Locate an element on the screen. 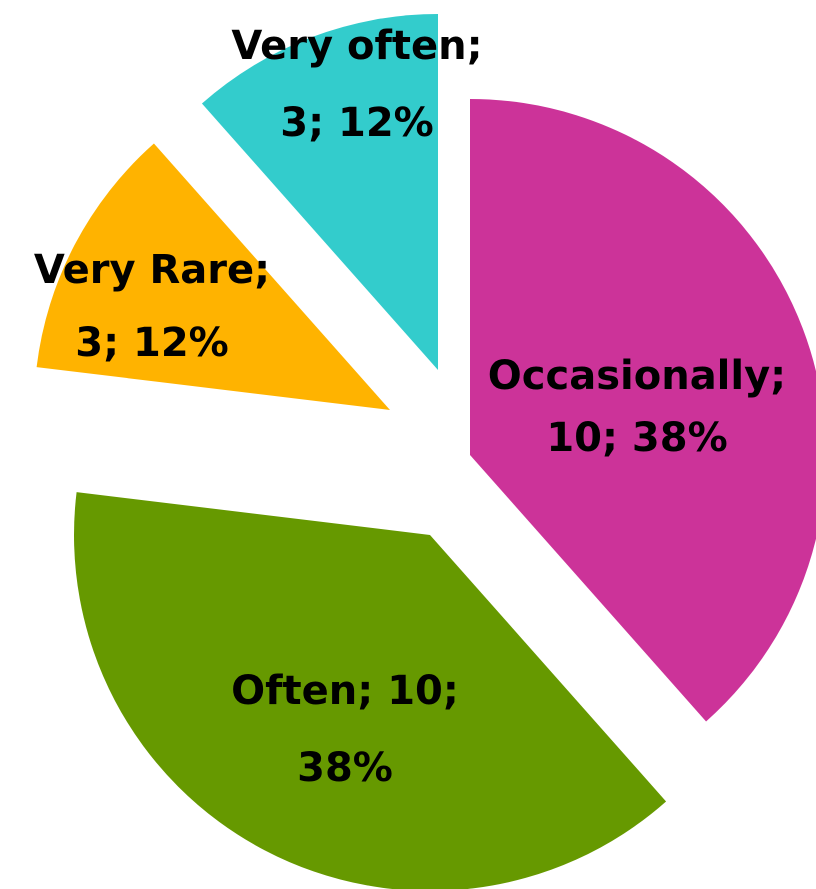 The height and width of the screenshot is (889, 816). data-label: Very often; 3; 12% is located at coordinates (356, 84).